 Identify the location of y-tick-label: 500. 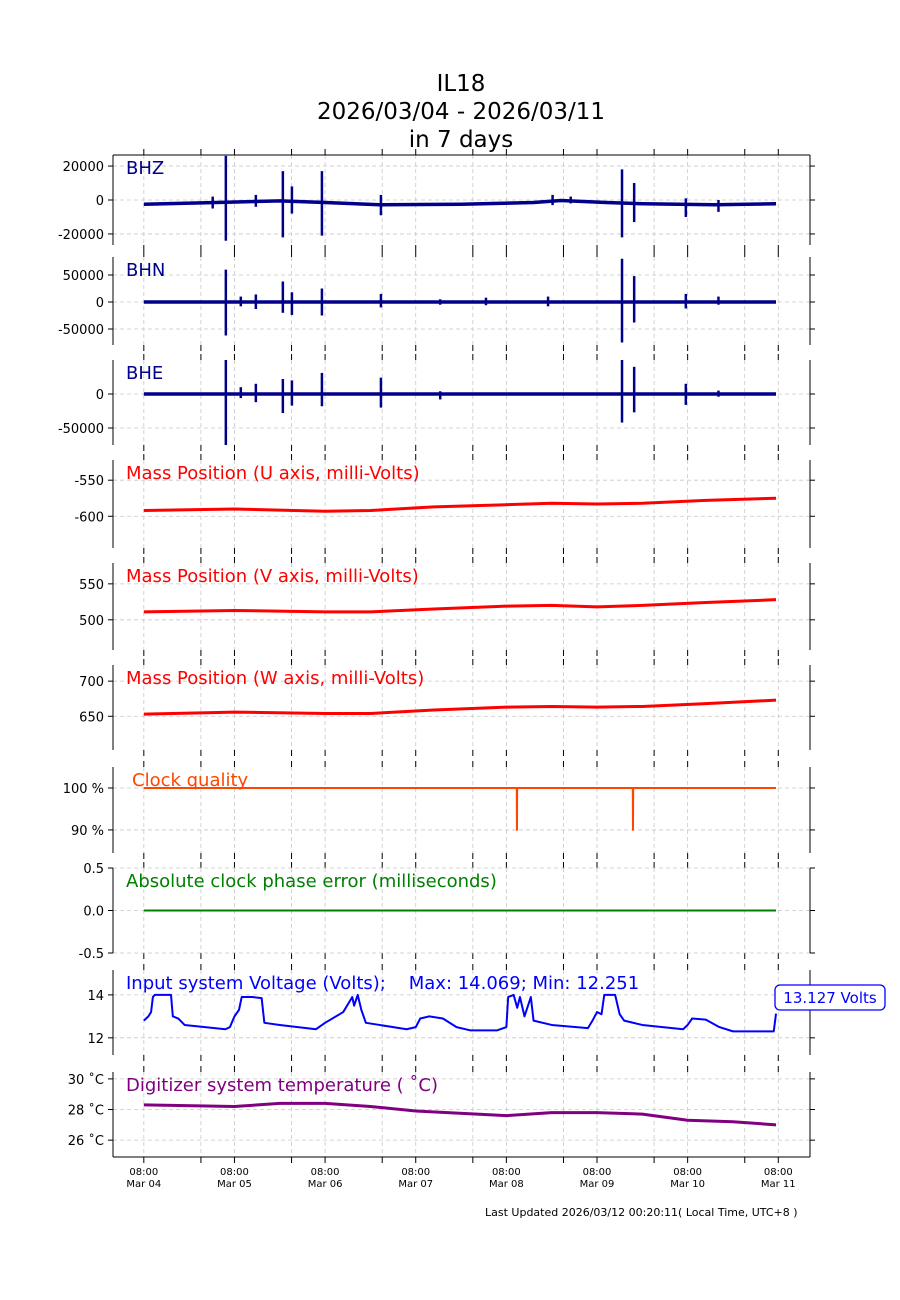
(91, 621).